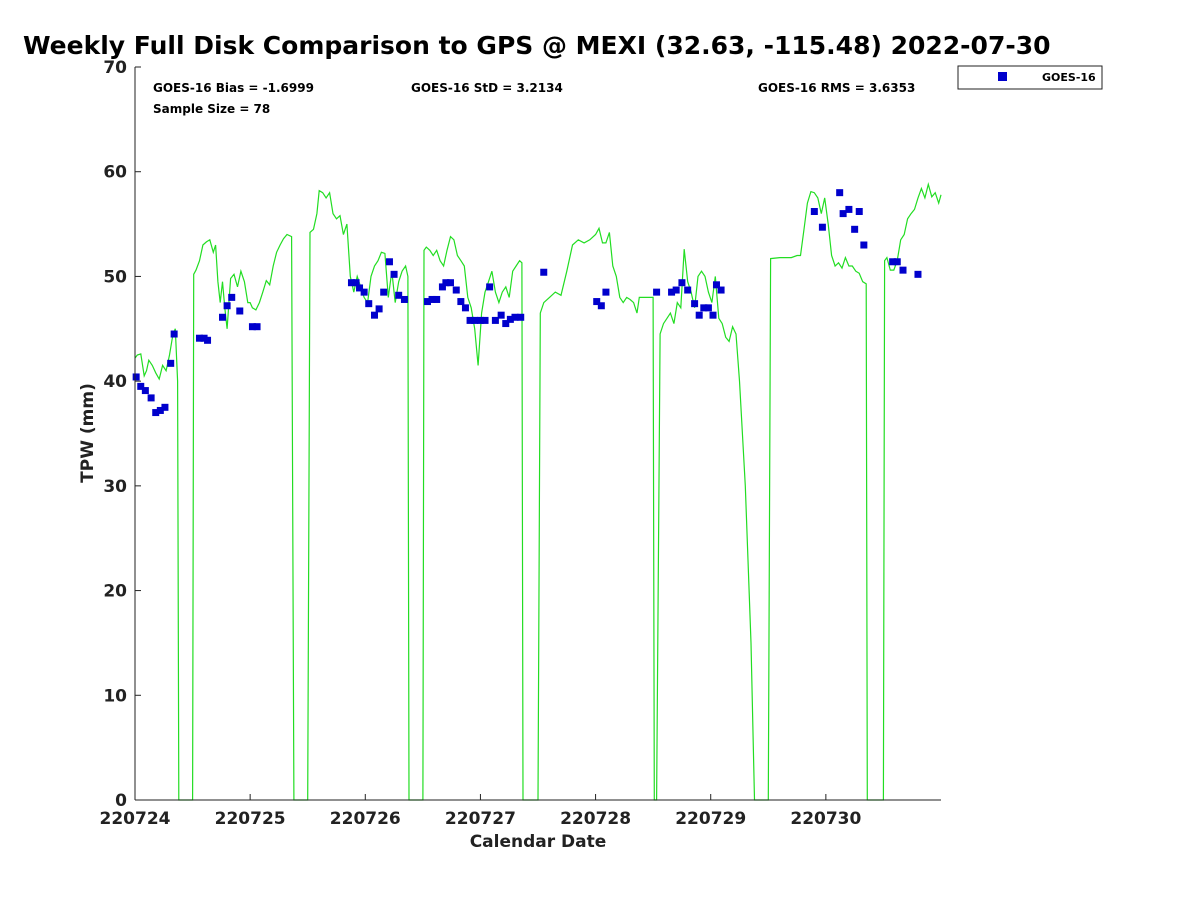 This screenshot has height=900, width=1200. Describe the element at coordinates (115, 277) in the screenshot. I see `y-tick-label: 50` at that location.